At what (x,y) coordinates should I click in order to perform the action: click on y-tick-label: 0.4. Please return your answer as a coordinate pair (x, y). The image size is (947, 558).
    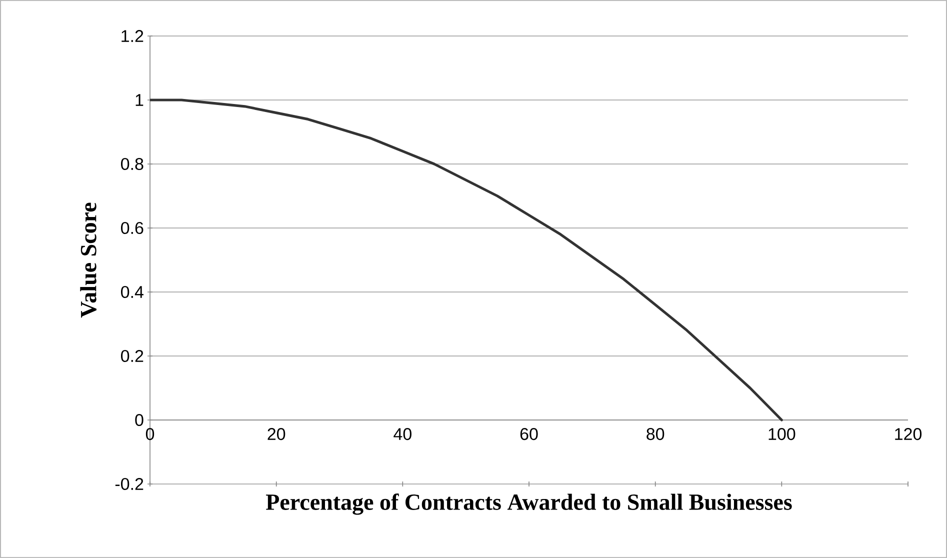
    Looking at the image, I should click on (132, 292).